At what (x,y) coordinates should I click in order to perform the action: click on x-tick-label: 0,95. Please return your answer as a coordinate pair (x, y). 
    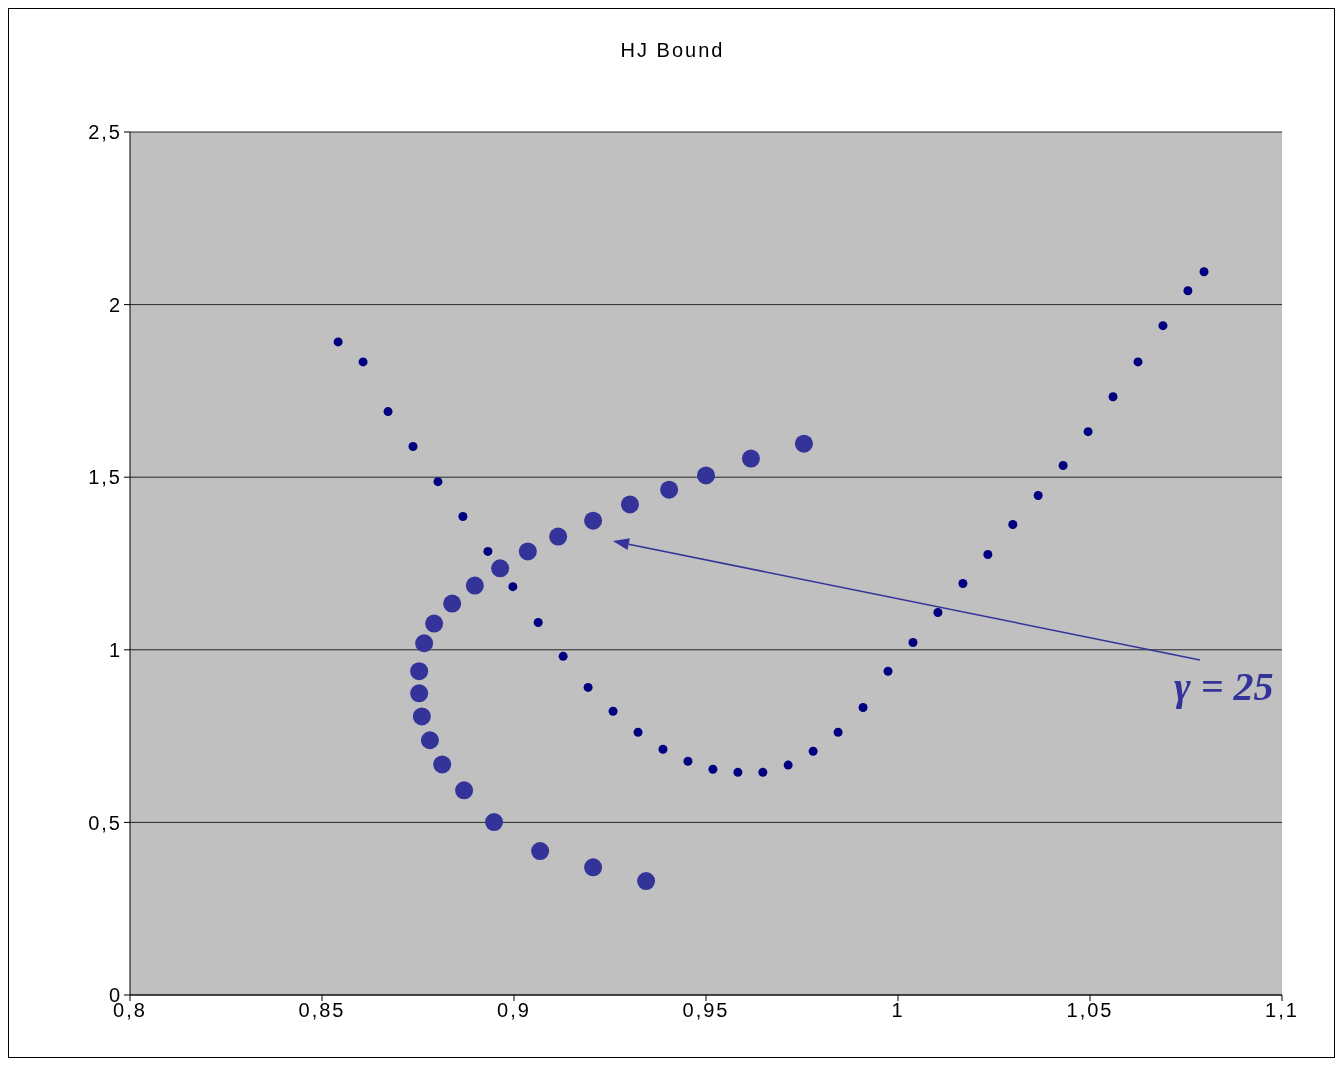
    Looking at the image, I should click on (706, 1010).